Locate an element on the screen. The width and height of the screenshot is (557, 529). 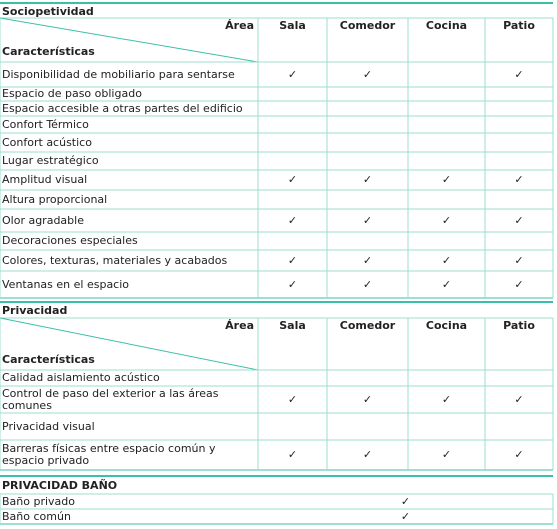
section-title: PRIVACIDAD BAÑO is located at coordinates (60, 485).